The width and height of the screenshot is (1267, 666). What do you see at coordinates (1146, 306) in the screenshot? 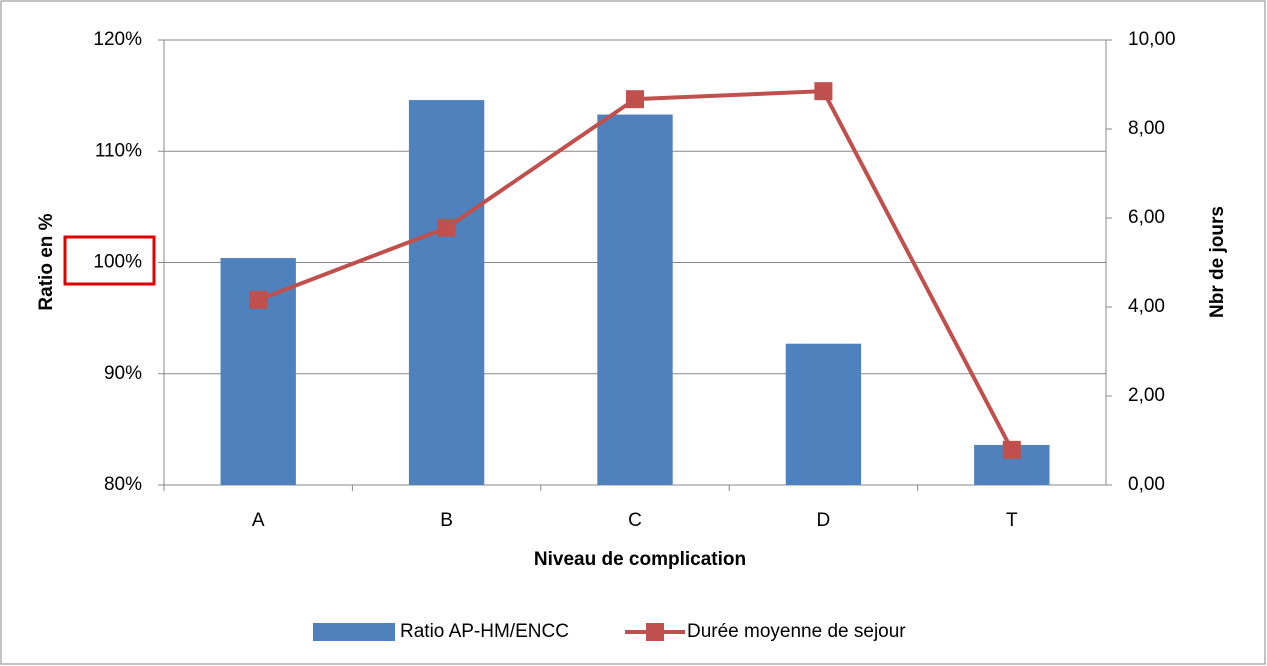
I see `y2-tick-label: 4,00` at bounding box center [1146, 306].